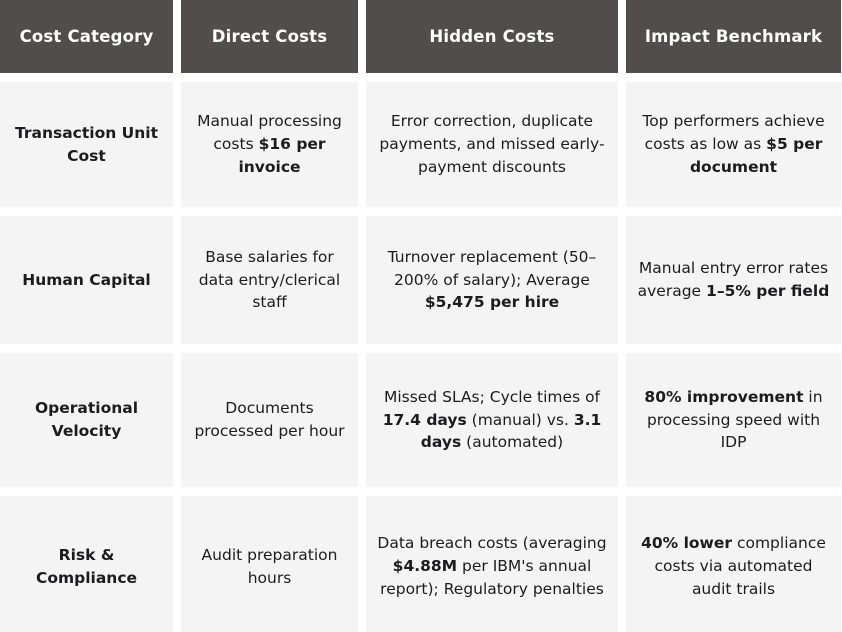 The width and height of the screenshot is (842, 632). I want to click on row1-direct-costs-cell: Manual processing costs $16 per invoice, so click(269, 144).